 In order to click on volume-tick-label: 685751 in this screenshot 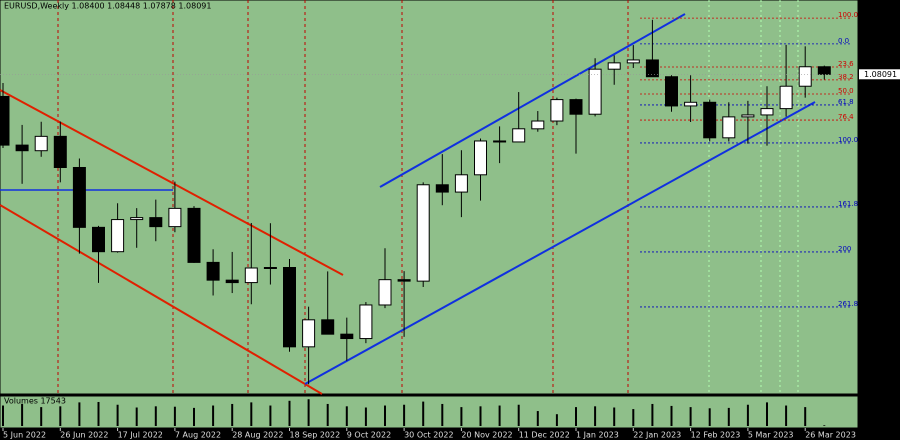, I will do `click(879, 399)`.